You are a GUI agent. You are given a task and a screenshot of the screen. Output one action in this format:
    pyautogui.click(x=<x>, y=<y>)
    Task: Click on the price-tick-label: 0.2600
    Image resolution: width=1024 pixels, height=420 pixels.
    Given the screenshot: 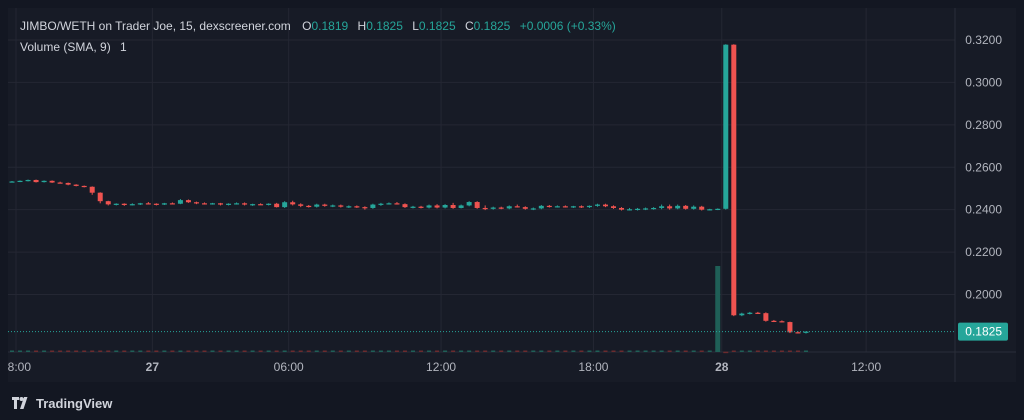 What is the action you would take?
    pyautogui.click(x=983, y=167)
    